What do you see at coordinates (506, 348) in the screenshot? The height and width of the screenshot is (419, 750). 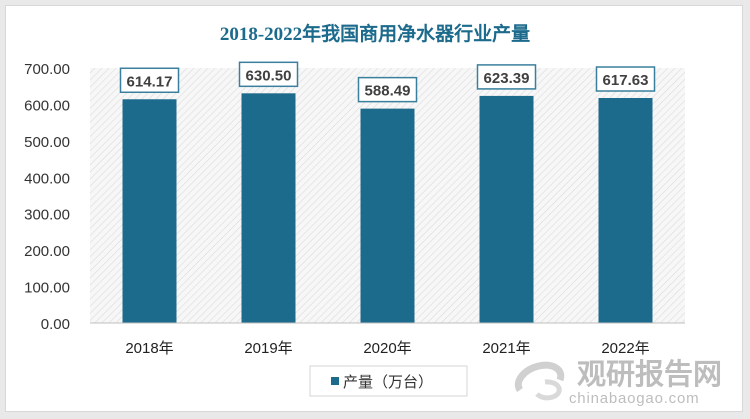 I see `x-tick-label: 2021年` at bounding box center [506, 348].